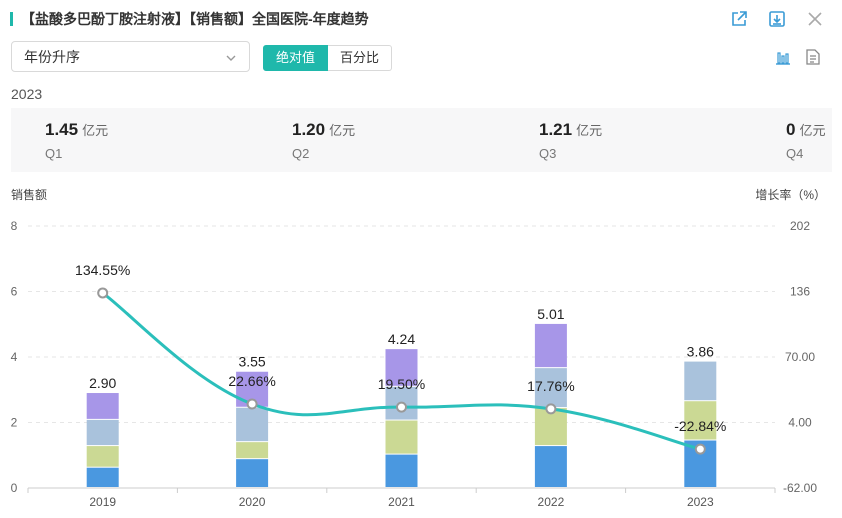 The image size is (842, 518). What do you see at coordinates (570, 140) in the screenshot?
I see `kpi-q3: 1.21 亿元 Q3` at bounding box center [570, 140].